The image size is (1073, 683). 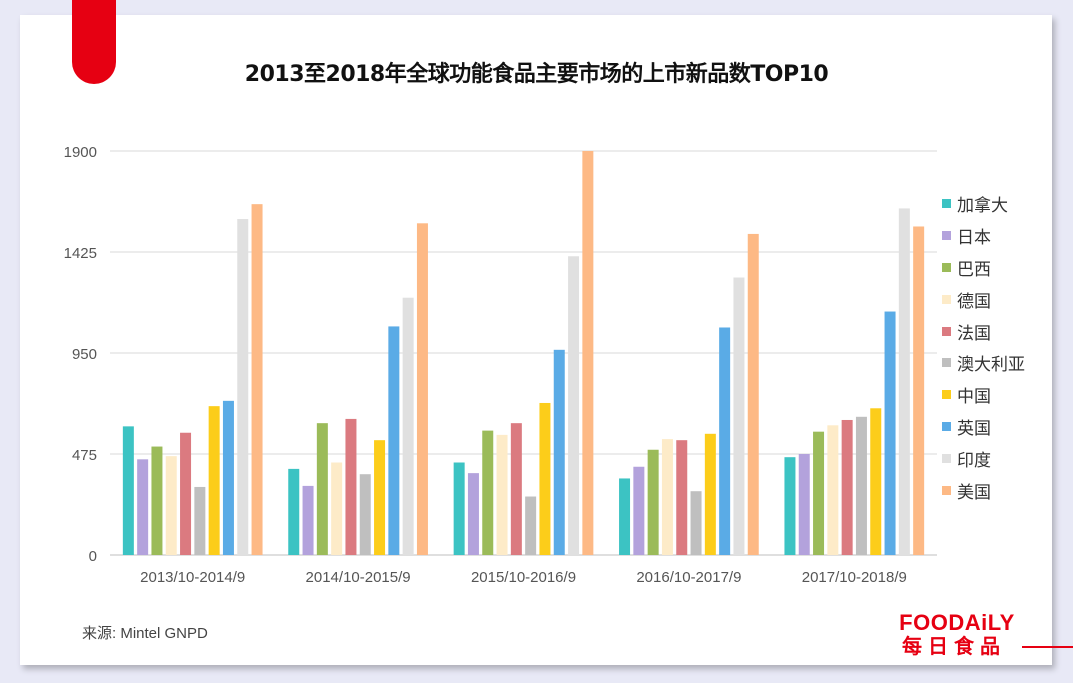 I want to click on legend-label: 加拿大, so click(x=982, y=206).